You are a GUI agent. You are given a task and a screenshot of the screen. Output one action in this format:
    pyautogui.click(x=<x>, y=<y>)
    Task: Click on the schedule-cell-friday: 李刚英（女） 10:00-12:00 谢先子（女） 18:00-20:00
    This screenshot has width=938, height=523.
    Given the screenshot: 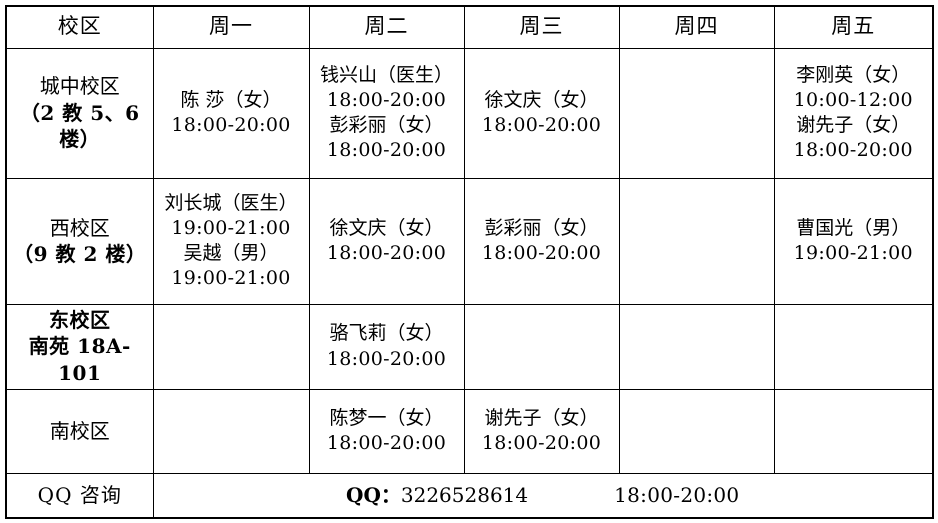 What is the action you would take?
    pyautogui.click(x=853, y=113)
    